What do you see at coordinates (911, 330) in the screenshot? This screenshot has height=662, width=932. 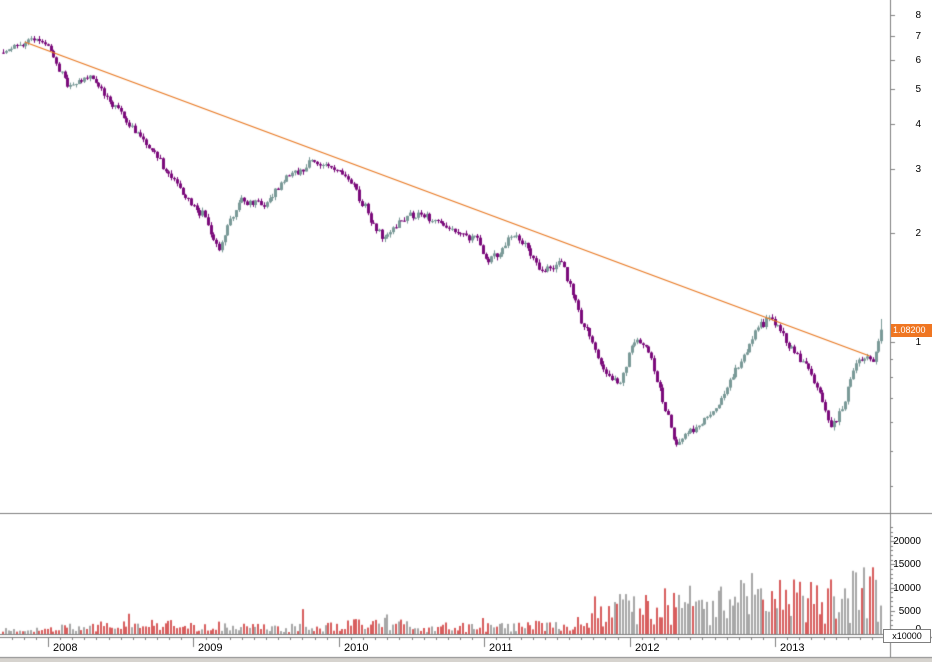 I see `last-price-badge: 1.08200` at bounding box center [911, 330].